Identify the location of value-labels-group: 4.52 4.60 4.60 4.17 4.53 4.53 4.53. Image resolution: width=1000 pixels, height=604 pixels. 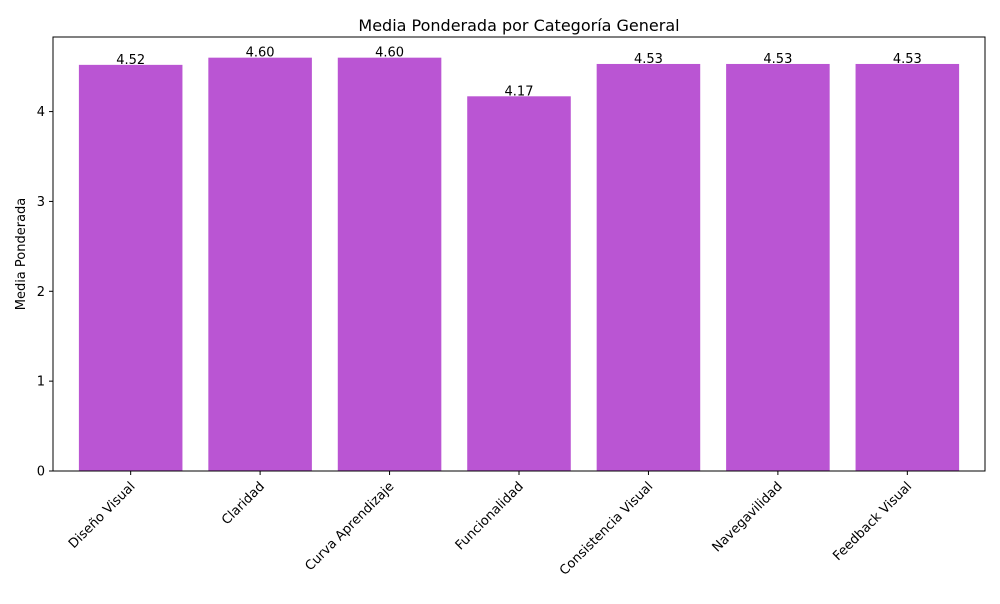
(519, 73).